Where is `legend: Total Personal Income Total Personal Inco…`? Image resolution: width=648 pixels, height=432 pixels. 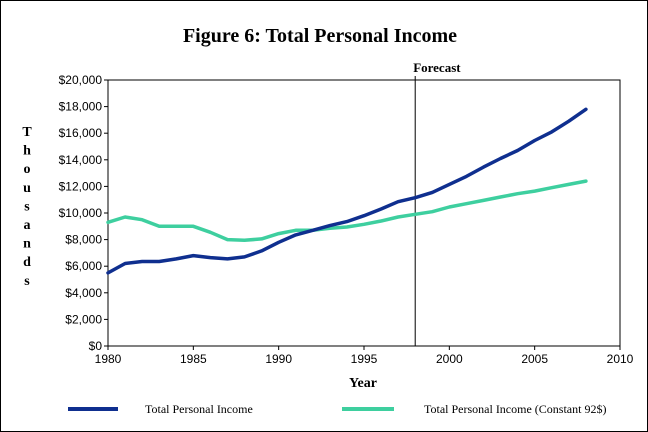
legend: Total Personal Income Total Personal Inco… is located at coordinates (337, 409).